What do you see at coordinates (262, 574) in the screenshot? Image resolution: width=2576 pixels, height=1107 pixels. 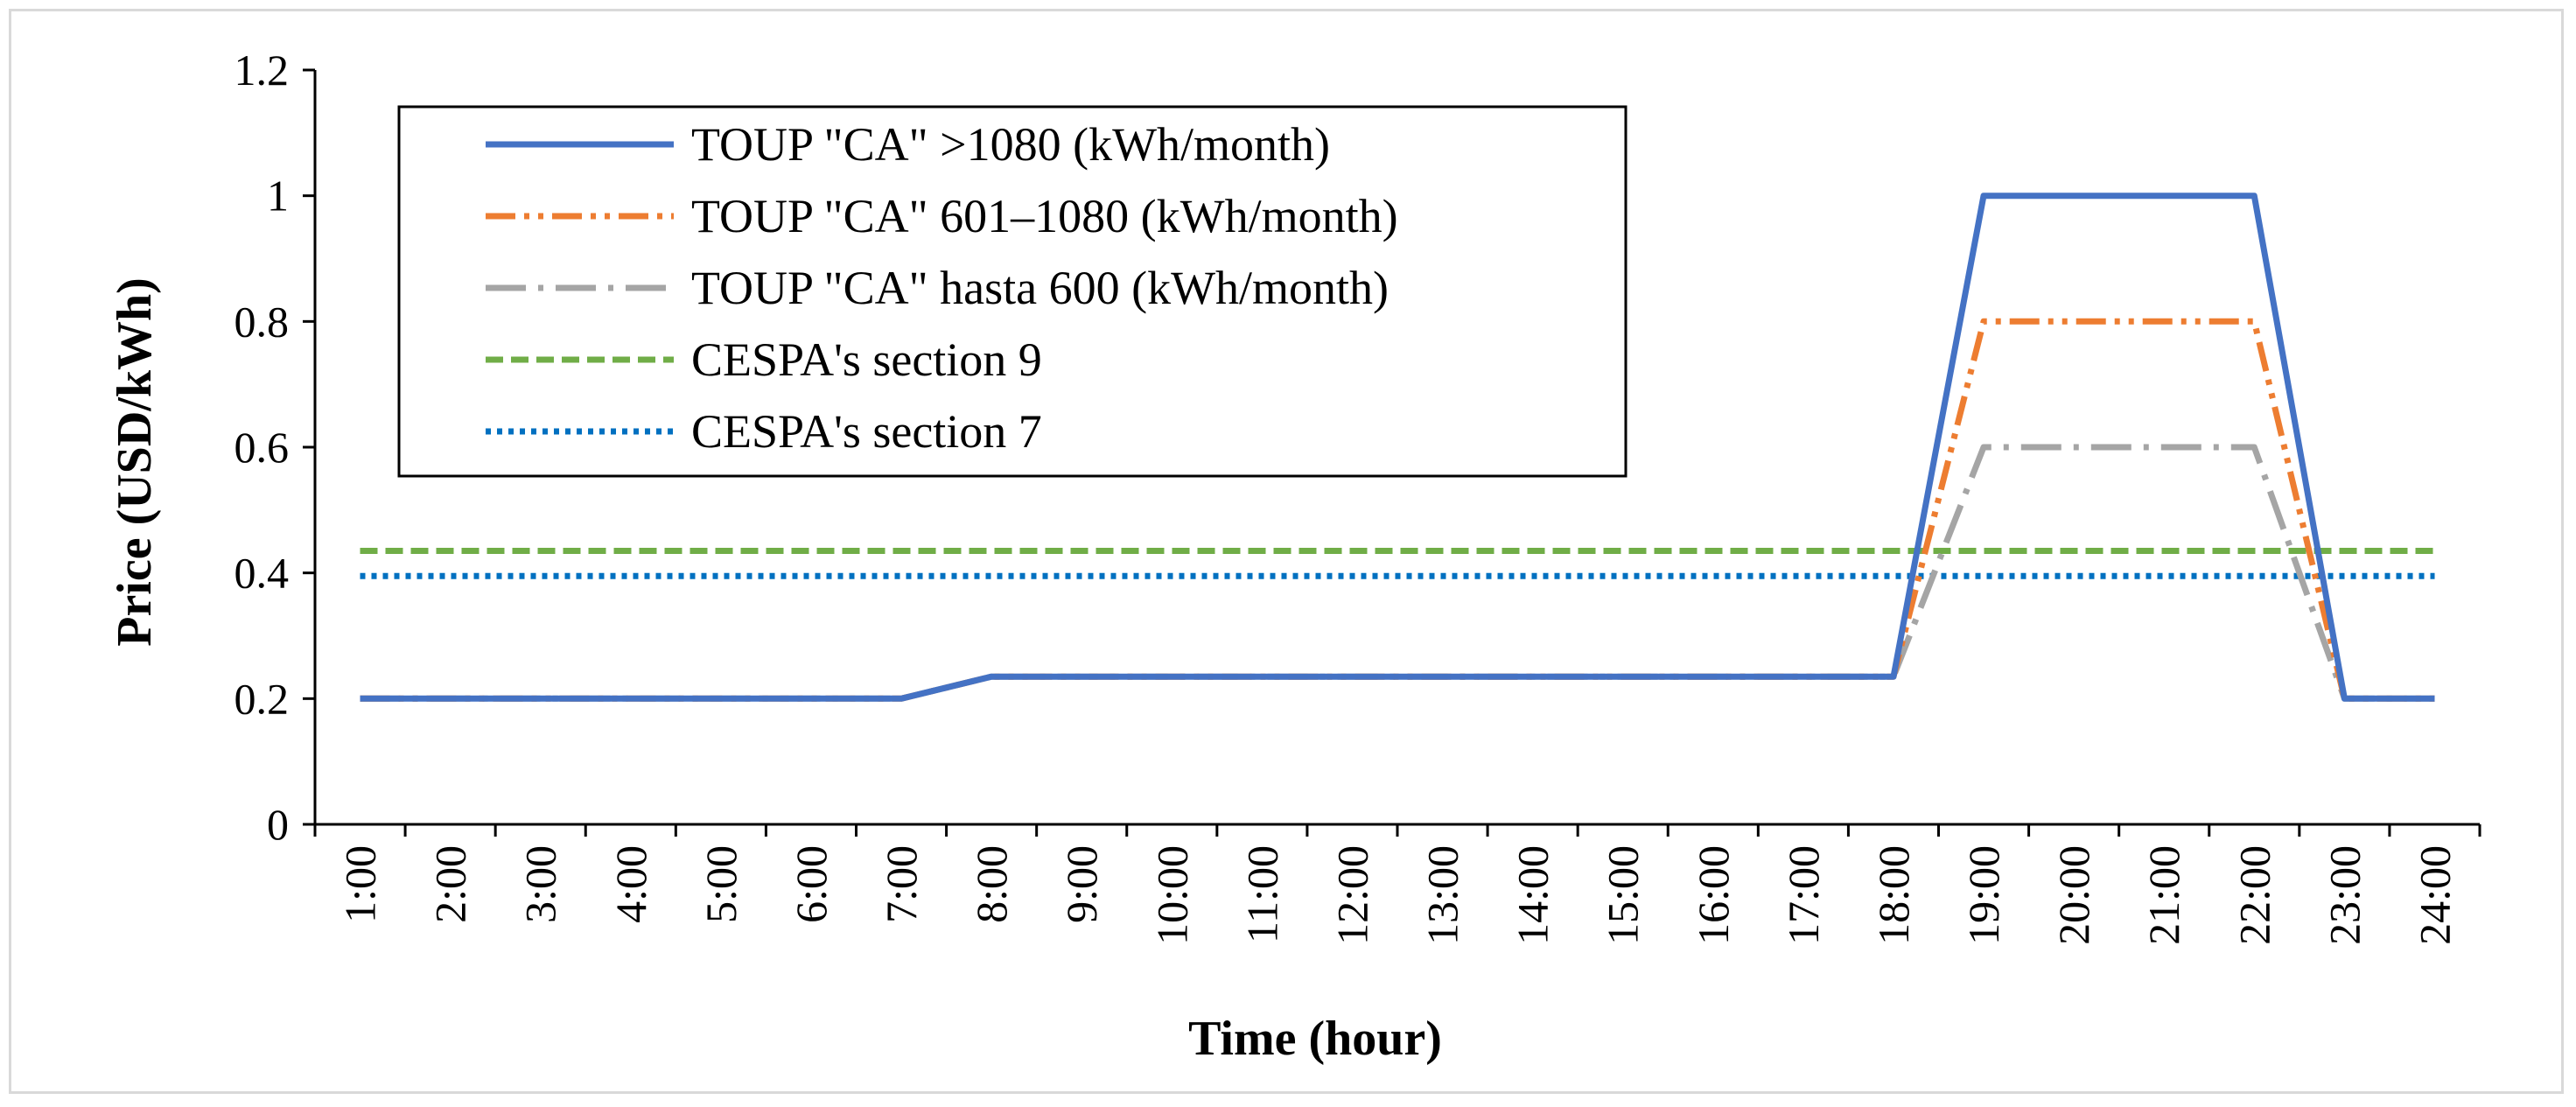 I see `y-tick-label: 0.4` at bounding box center [262, 574].